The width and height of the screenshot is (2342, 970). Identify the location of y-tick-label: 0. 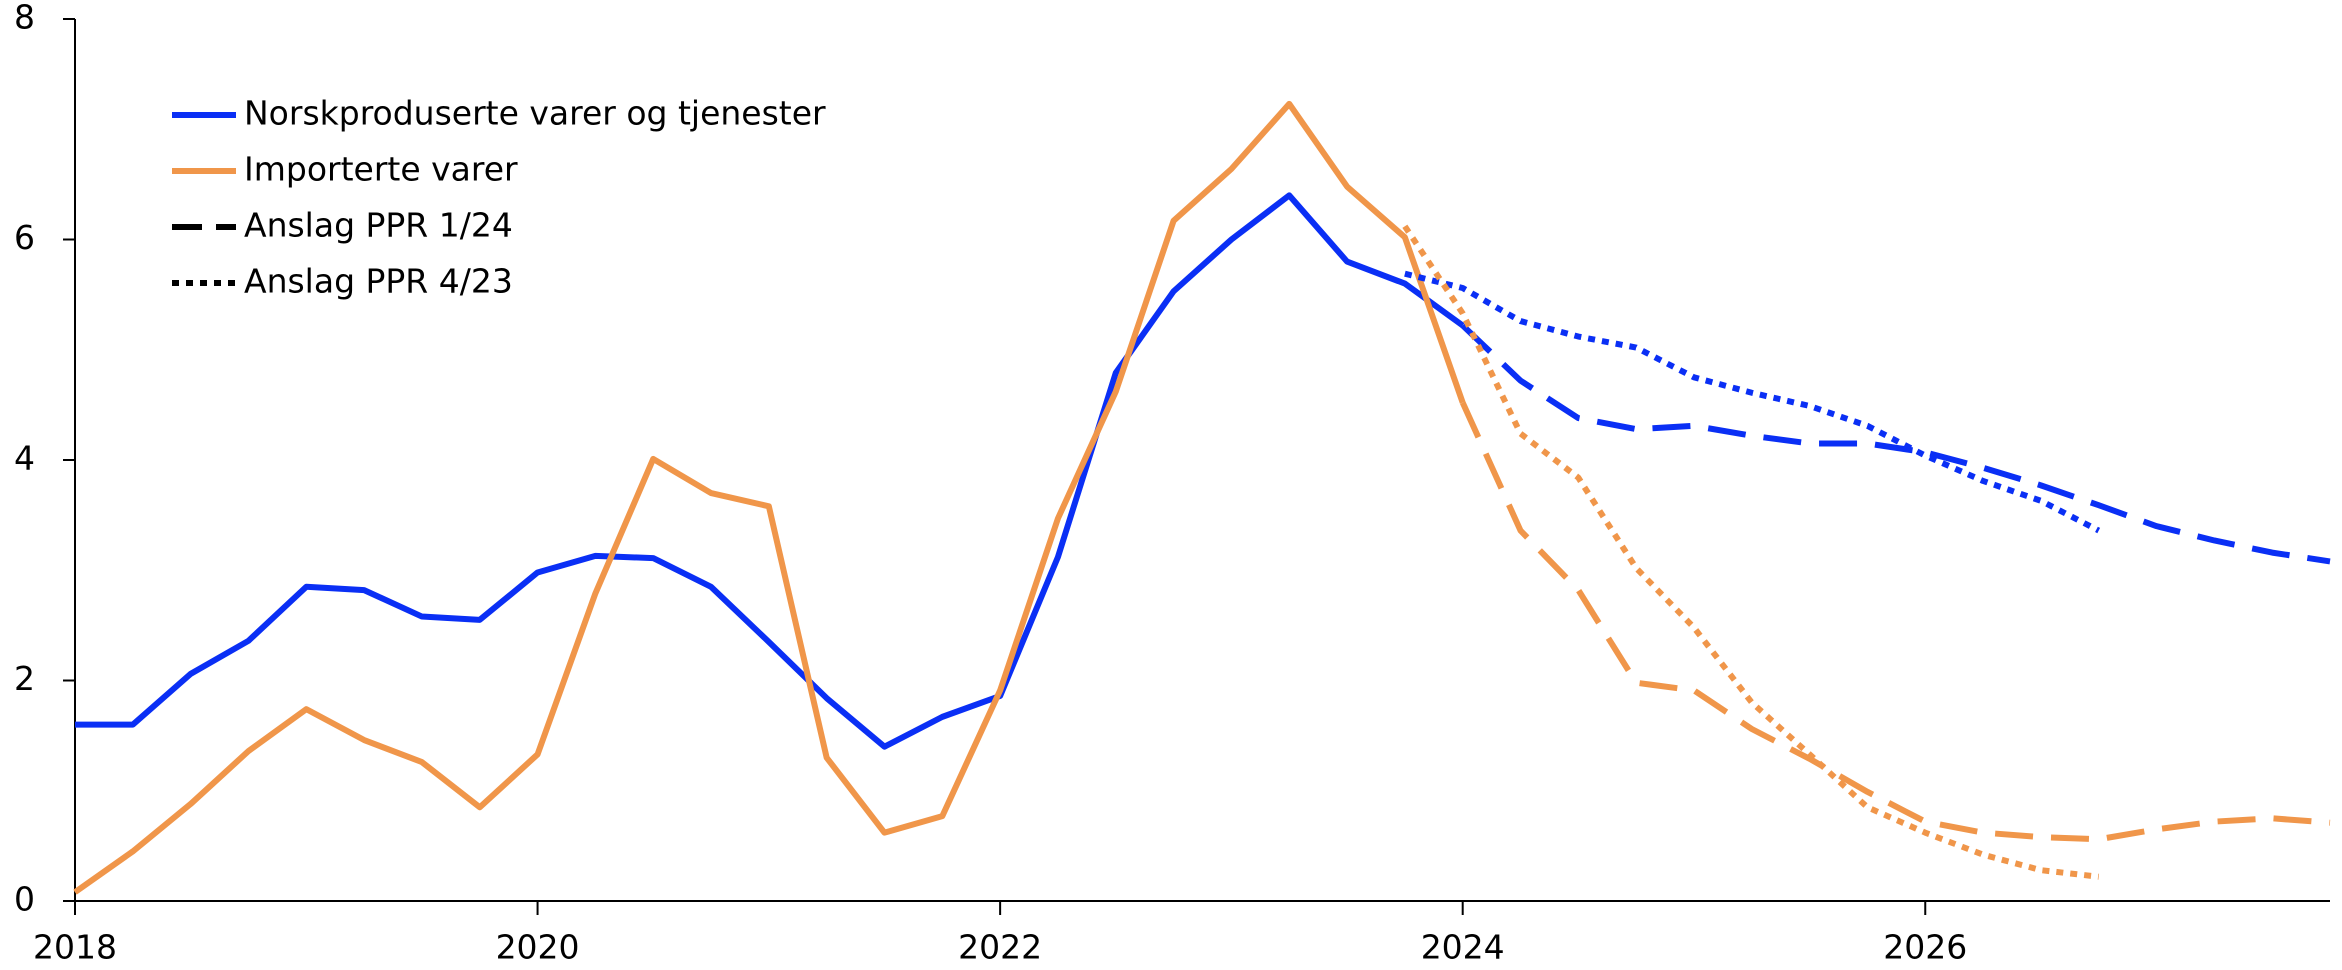
(24, 899).